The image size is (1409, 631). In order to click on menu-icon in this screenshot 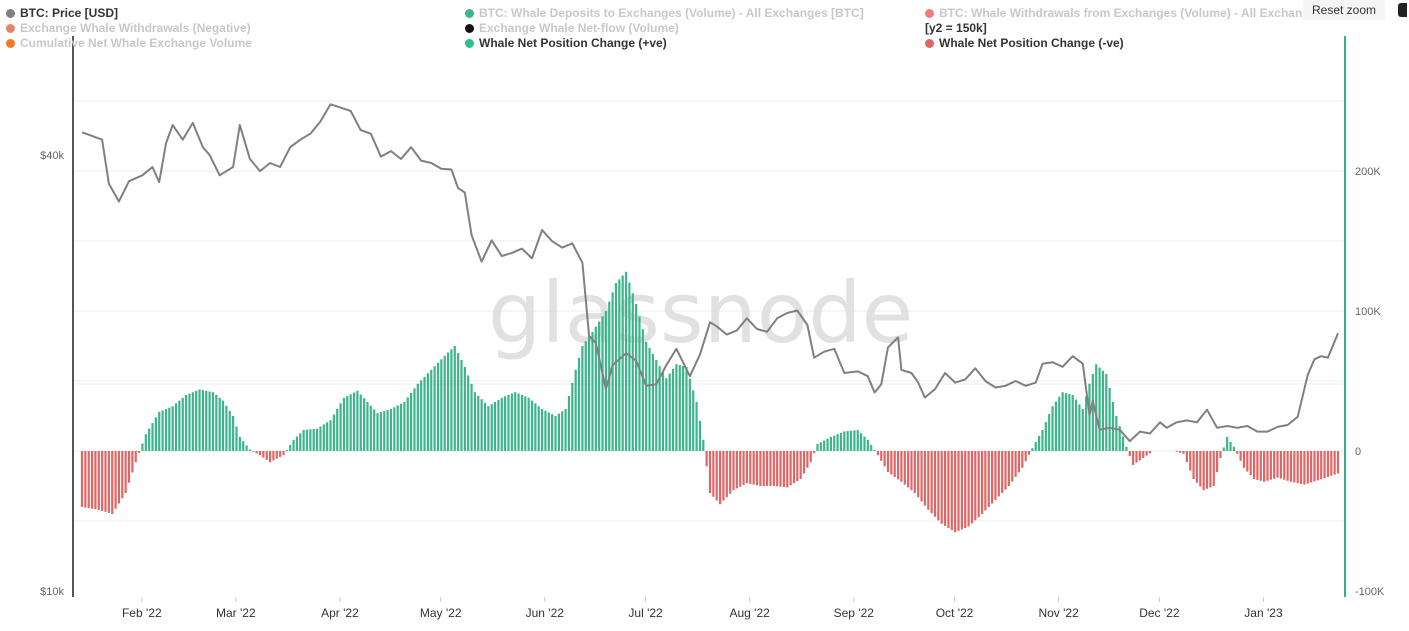, I will do `click(1403, 10)`.